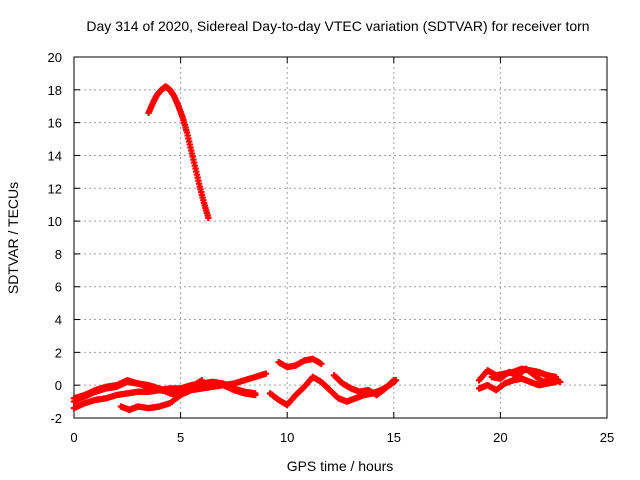  What do you see at coordinates (58, 385) in the screenshot?
I see `y-tick-label: 0` at bounding box center [58, 385].